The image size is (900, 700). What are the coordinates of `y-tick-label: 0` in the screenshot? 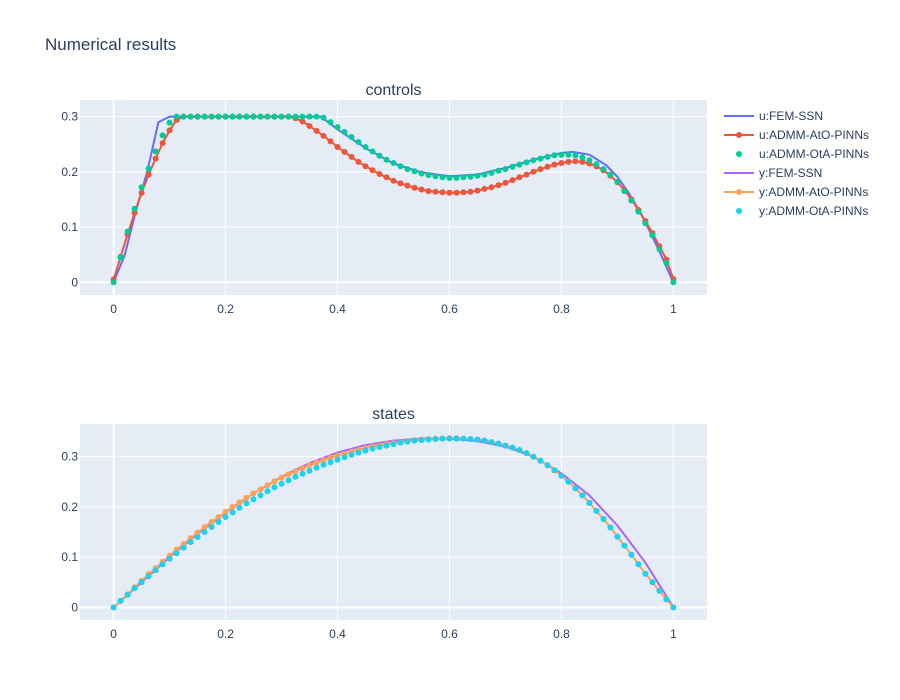 It's located at (74, 607).